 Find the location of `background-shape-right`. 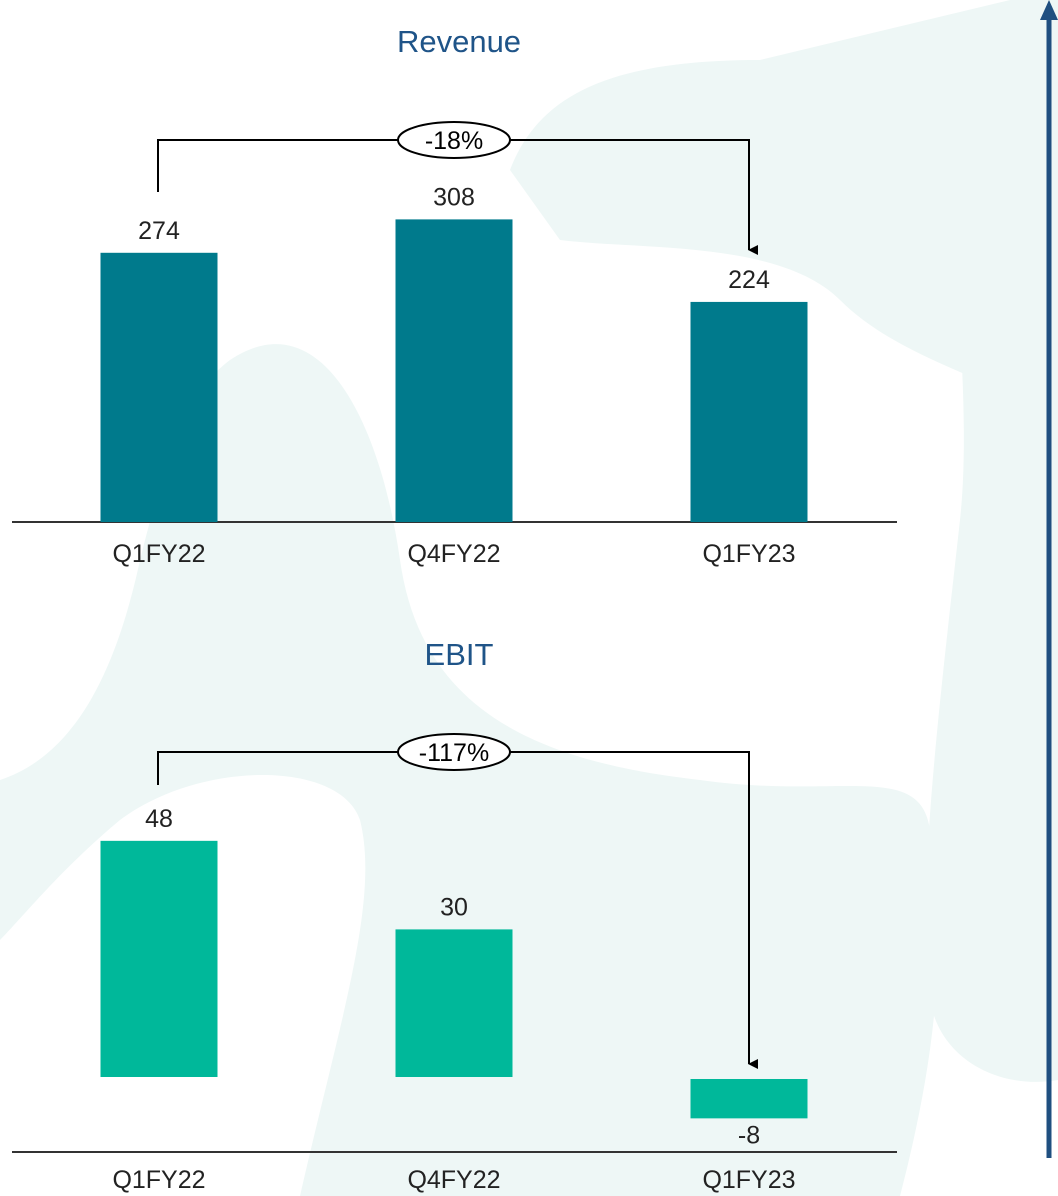

background-shape-right is located at coordinates (991, 576).